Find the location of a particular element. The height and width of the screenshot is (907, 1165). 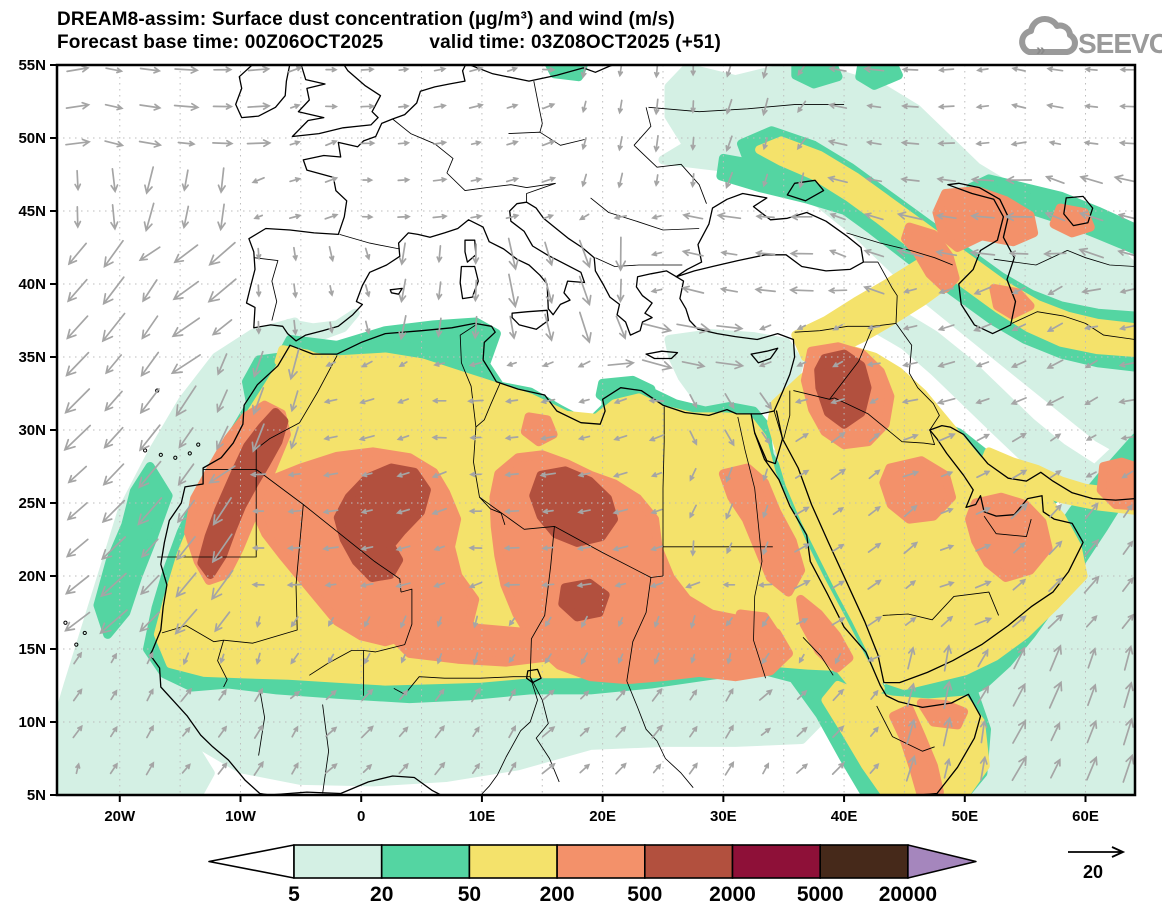

wind-reference-label: 20 is located at coordinates (1093, 872).